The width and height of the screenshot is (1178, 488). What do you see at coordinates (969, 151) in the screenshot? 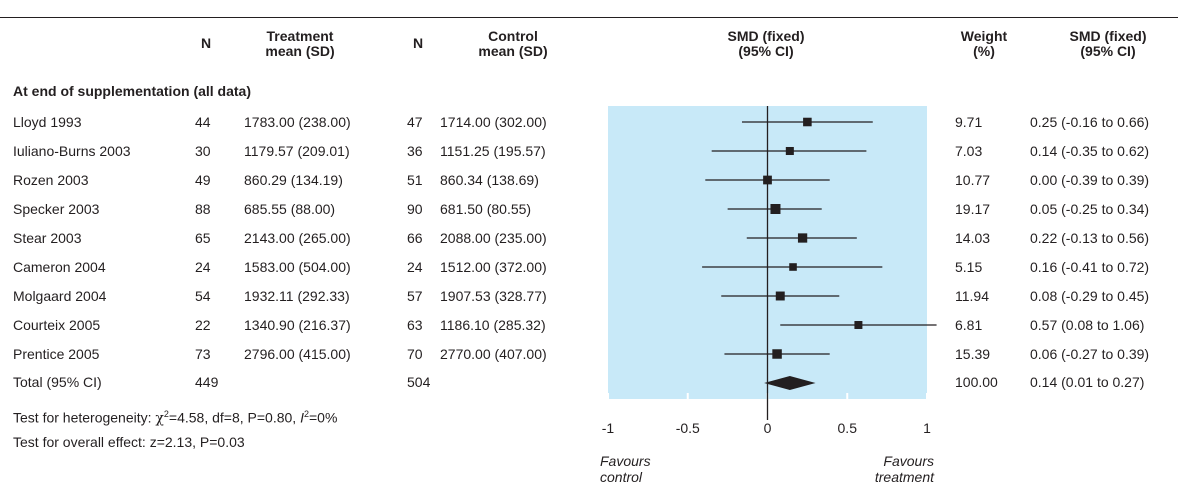
I see `study-weight: 7.03` at bounding box center [969, 151].